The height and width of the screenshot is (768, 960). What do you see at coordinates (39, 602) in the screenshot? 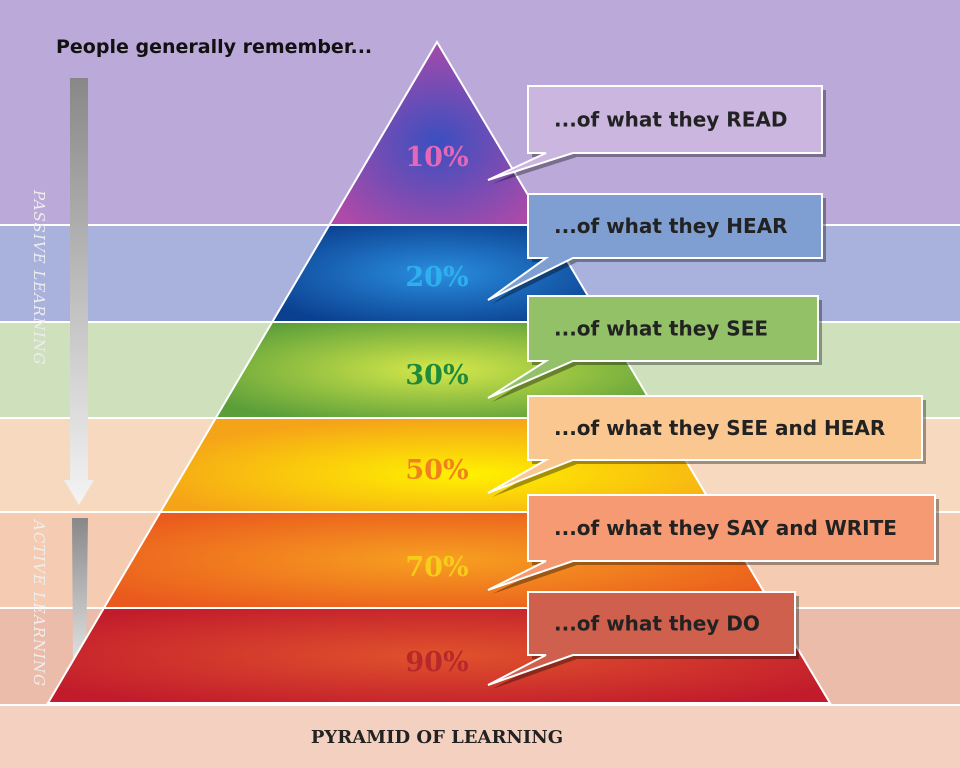
I see `side-label: ACTIVE LEARNING` at bounding box center [39, 602].